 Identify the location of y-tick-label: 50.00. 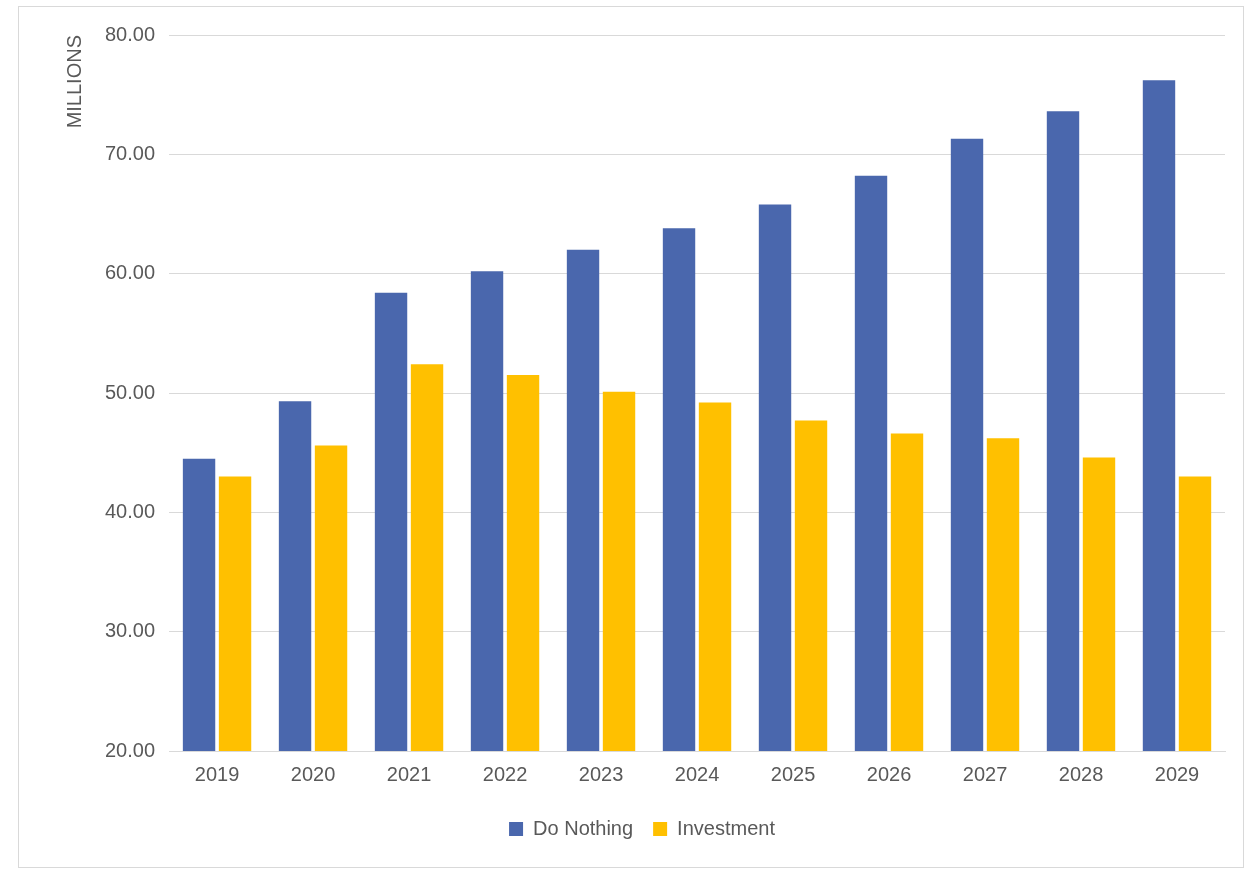
(130, 391).